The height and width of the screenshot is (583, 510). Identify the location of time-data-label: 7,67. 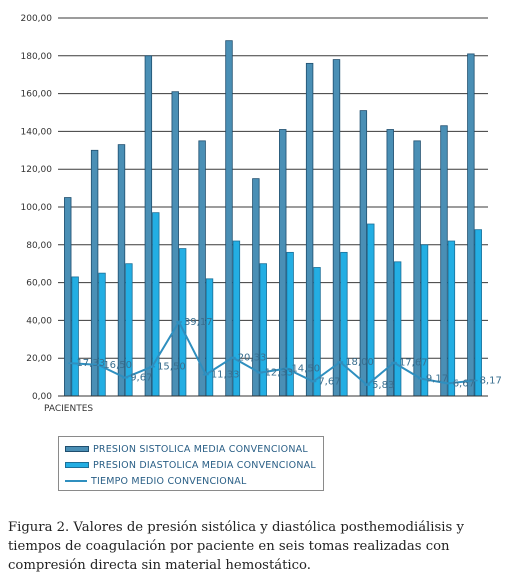
(329, 382).